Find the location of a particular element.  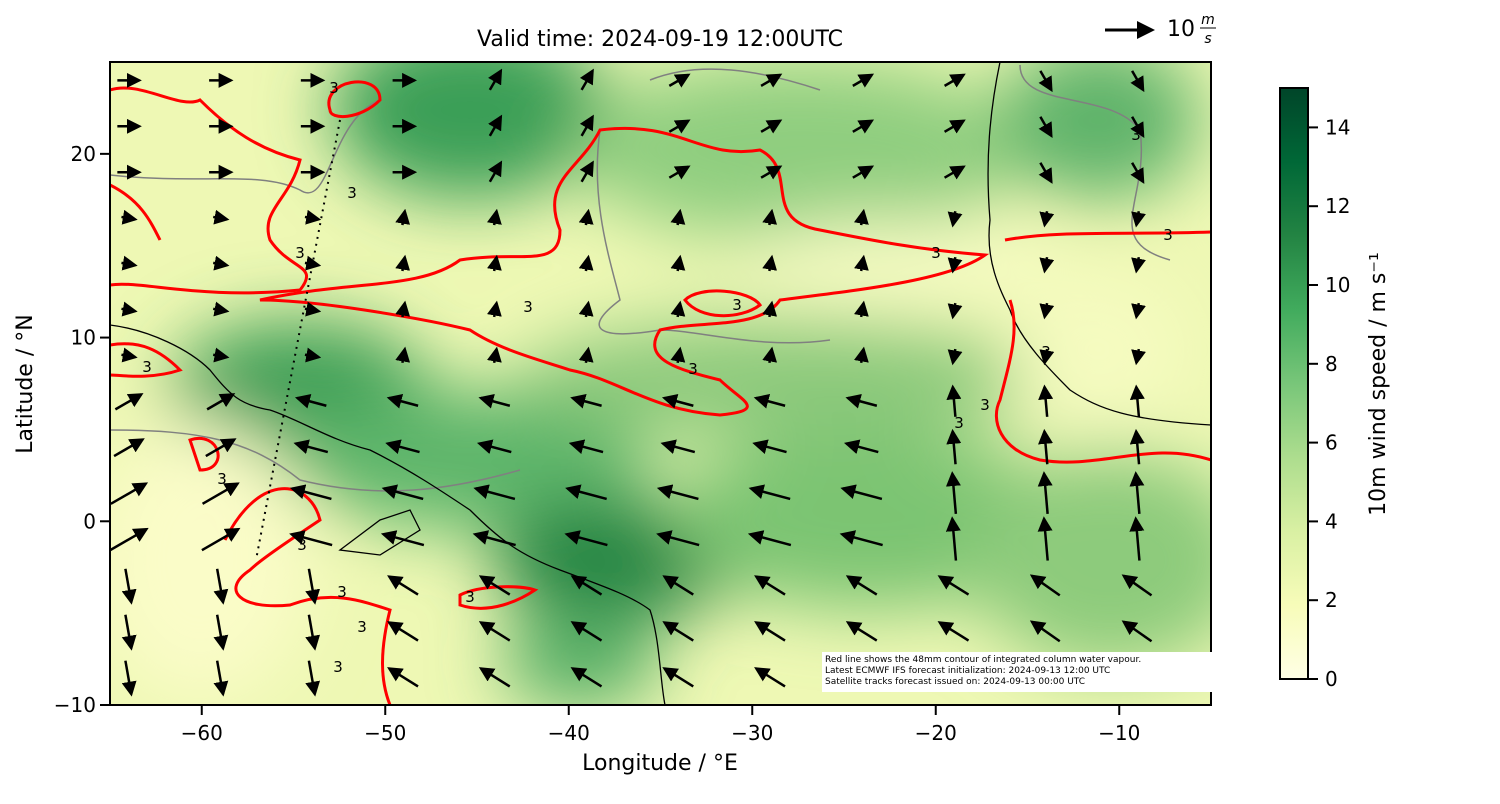

y-axis-label: Latitude / °N is located at coordinates (25, 383).